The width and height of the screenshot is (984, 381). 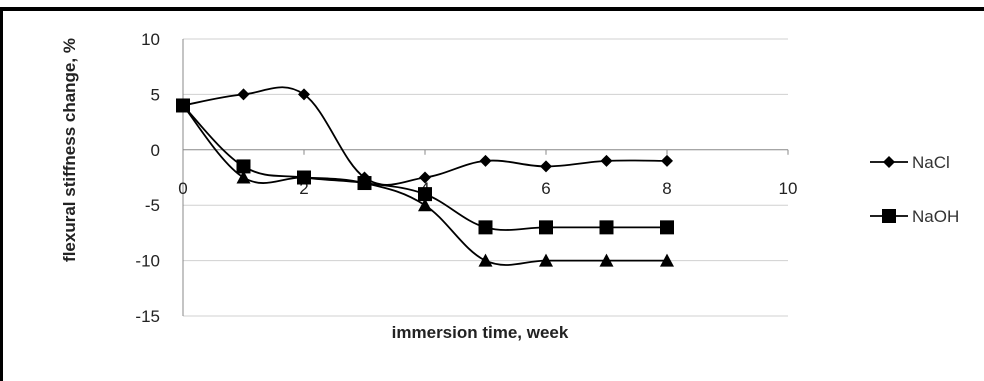 I want to click on y-tick-label: -15, so click(x=147, y=316).